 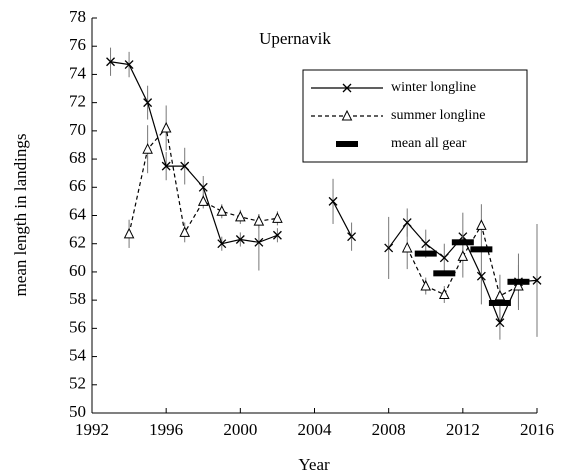 I want to click on y-axis-label: mean length in landings, so click(x=20, y=215).